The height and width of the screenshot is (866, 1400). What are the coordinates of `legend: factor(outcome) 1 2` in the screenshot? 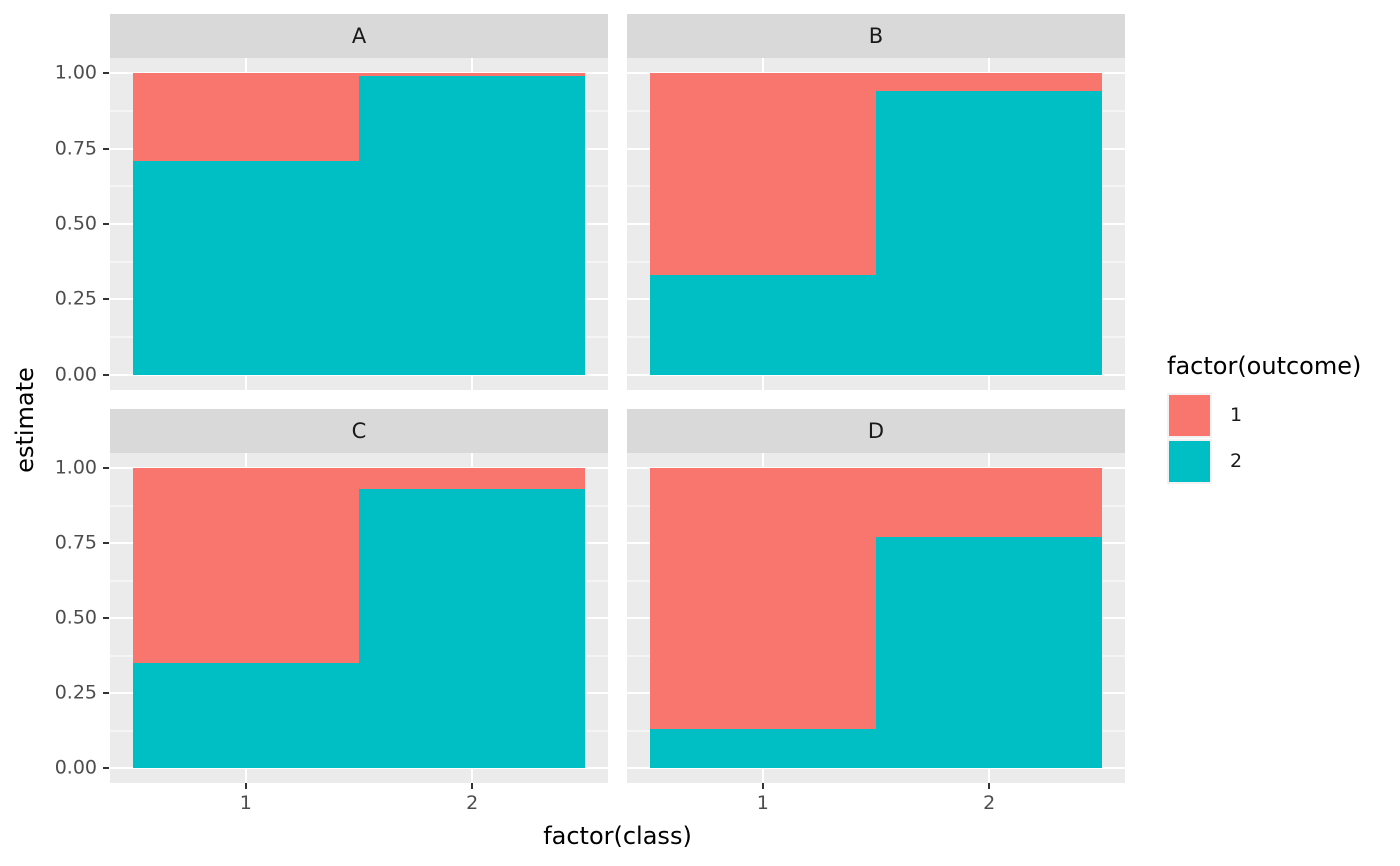 It's located at (1264, 418).